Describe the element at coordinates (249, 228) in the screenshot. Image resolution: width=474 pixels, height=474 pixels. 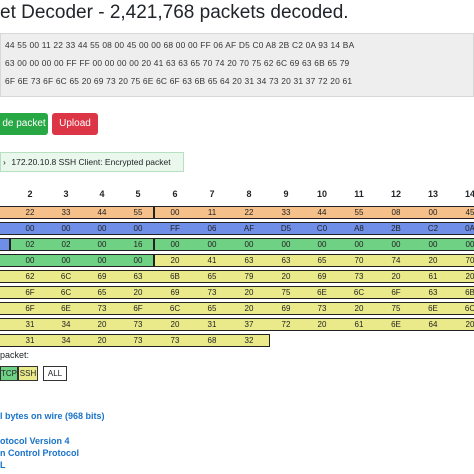
I see `byte-cell: AF` at that location.